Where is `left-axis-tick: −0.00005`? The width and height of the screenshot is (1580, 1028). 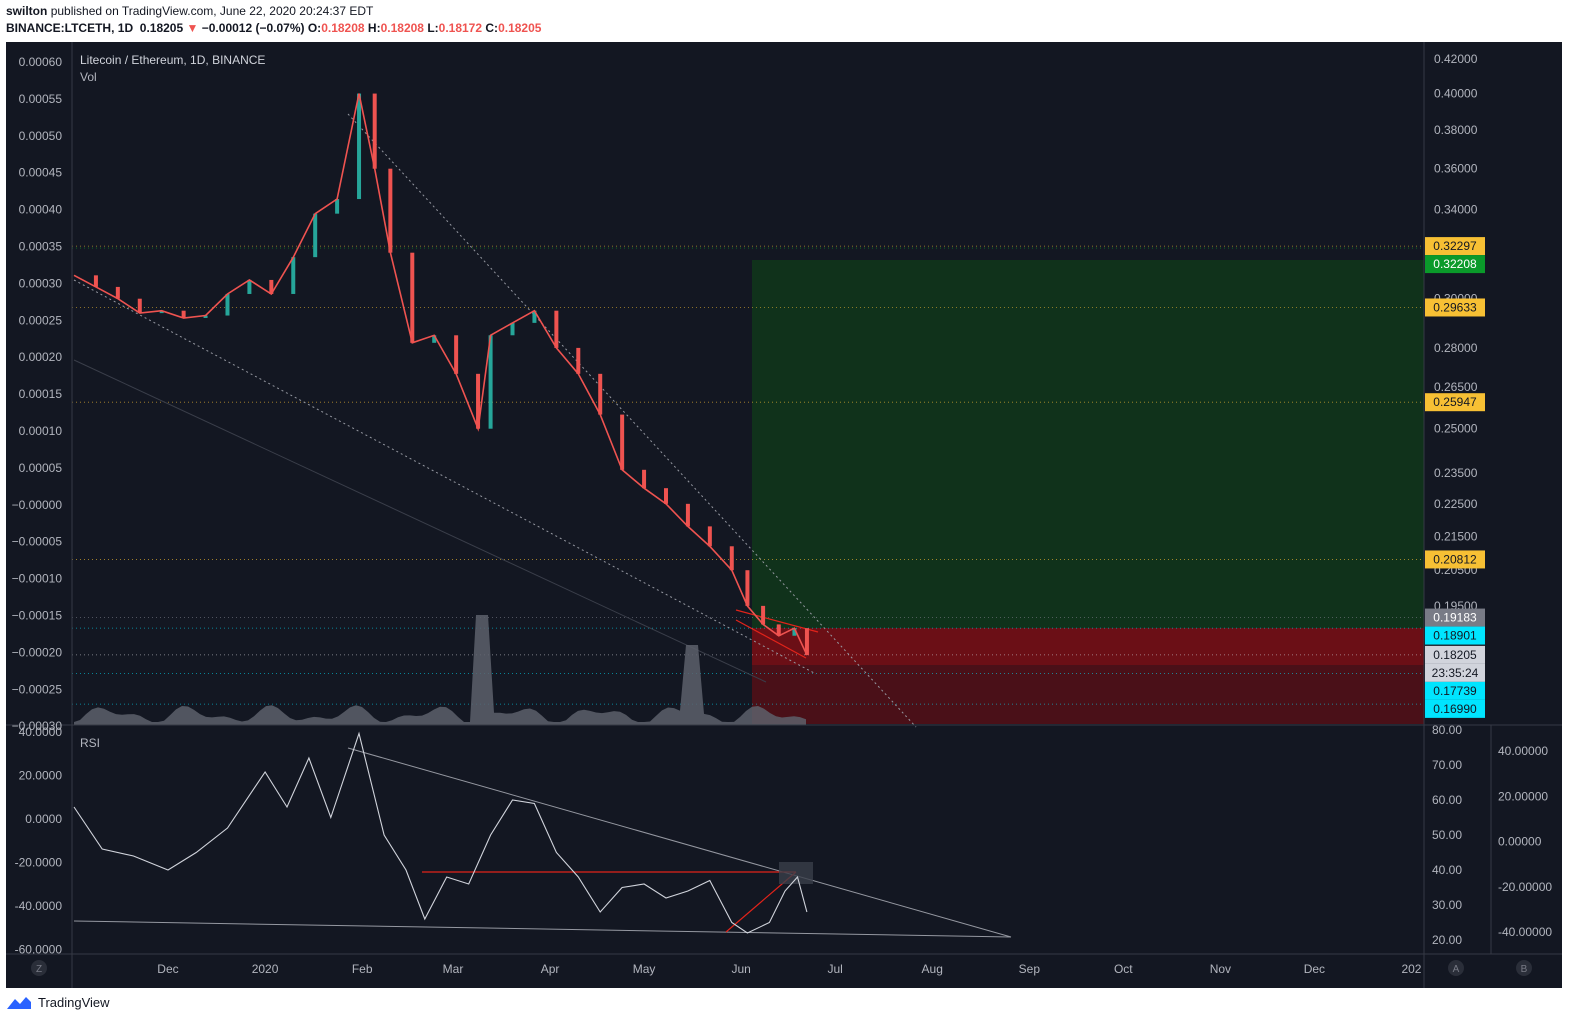
left-axis-tick: −0.00005 is located at coordinates (37, 542).